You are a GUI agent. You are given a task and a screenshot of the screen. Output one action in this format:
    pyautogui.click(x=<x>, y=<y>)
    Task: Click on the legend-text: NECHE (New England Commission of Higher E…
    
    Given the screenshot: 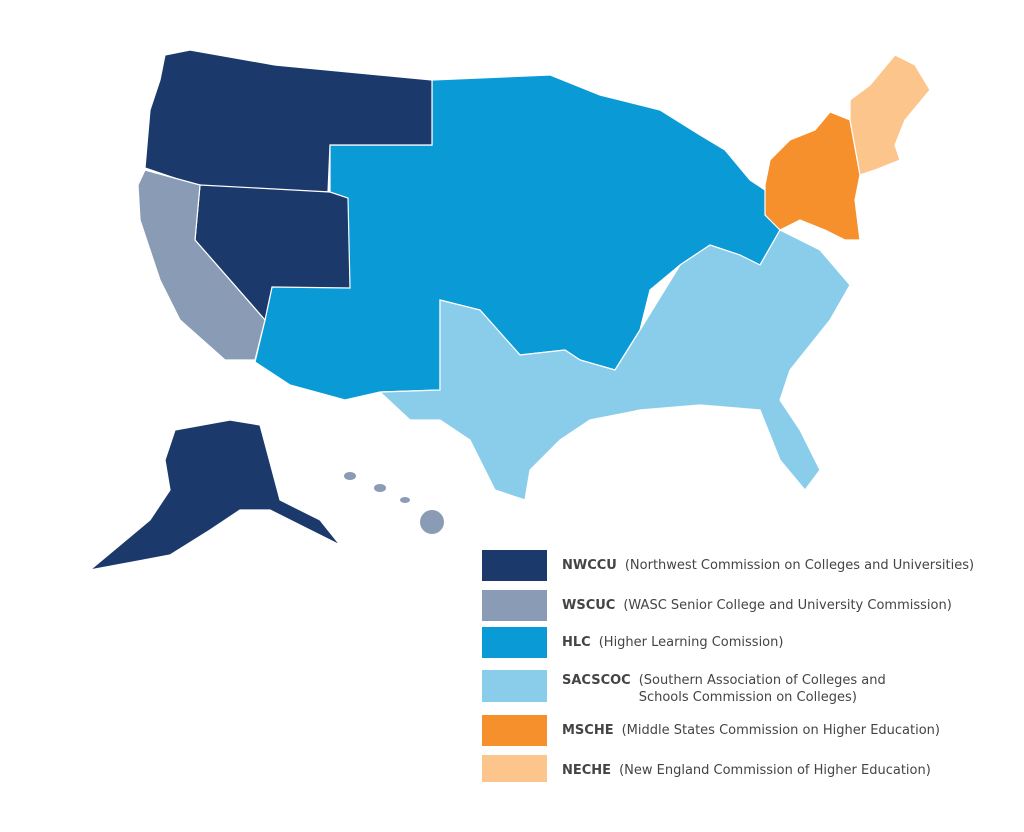 What is the action you would take?
    pyautogui.click(x=746, y=770)
    